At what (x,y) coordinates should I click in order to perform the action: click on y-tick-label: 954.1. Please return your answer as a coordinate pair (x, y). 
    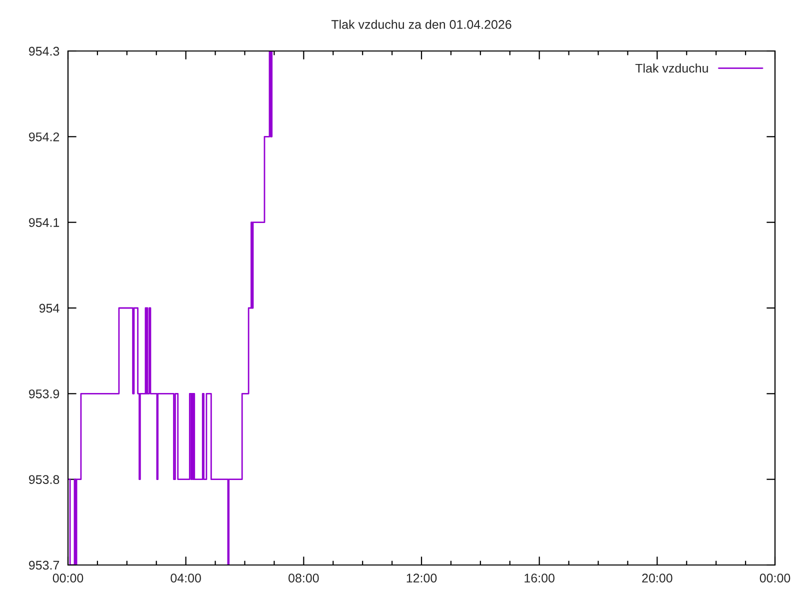
    Looking at the image, I should click on (44, 222).